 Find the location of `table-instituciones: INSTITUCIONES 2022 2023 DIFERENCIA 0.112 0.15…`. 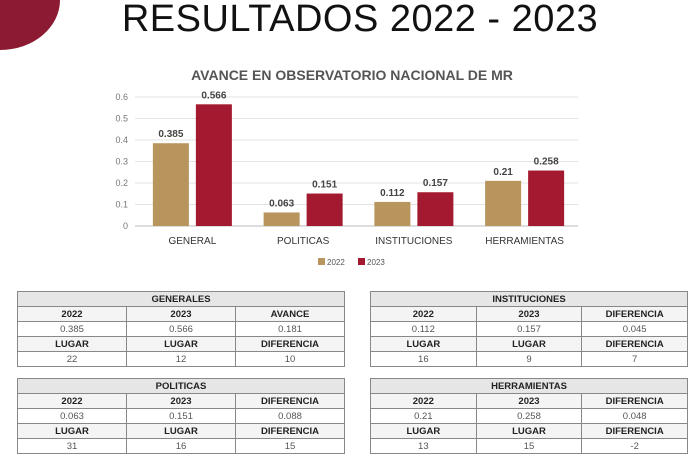

table-instituciones: INSTITUCIONES 2022 2023 DIFERENCIA 0.112 0.15… is located at coordinates (529, 329).